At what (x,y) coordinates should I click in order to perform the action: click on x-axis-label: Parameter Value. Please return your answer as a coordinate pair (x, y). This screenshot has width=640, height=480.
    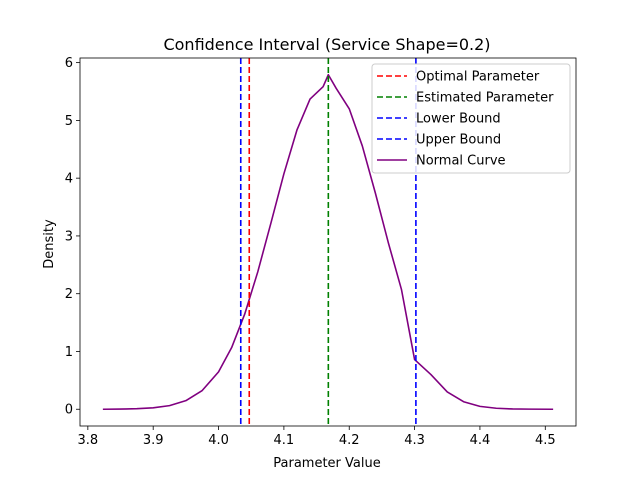
    Looking at the image, I should click on (326, 463).